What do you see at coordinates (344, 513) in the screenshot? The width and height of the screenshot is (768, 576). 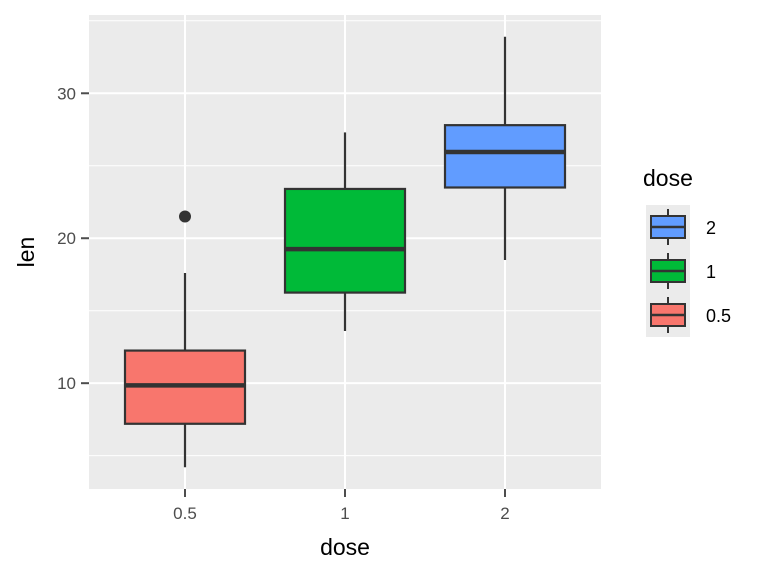 I see `x-tick-label: 1` at bounding box center [344, 513].